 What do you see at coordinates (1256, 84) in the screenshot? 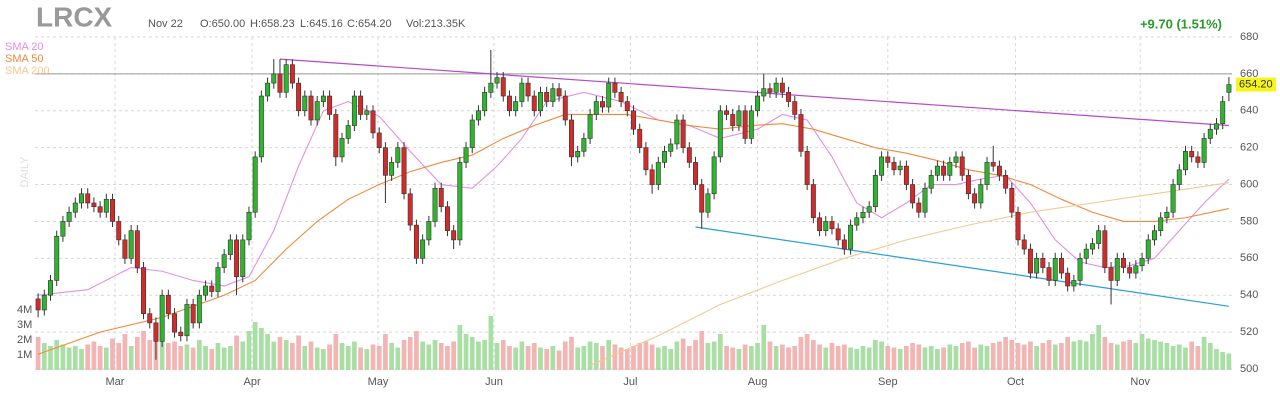
I see `last-price-label: 654.20` at bounding box center [1256, 84].